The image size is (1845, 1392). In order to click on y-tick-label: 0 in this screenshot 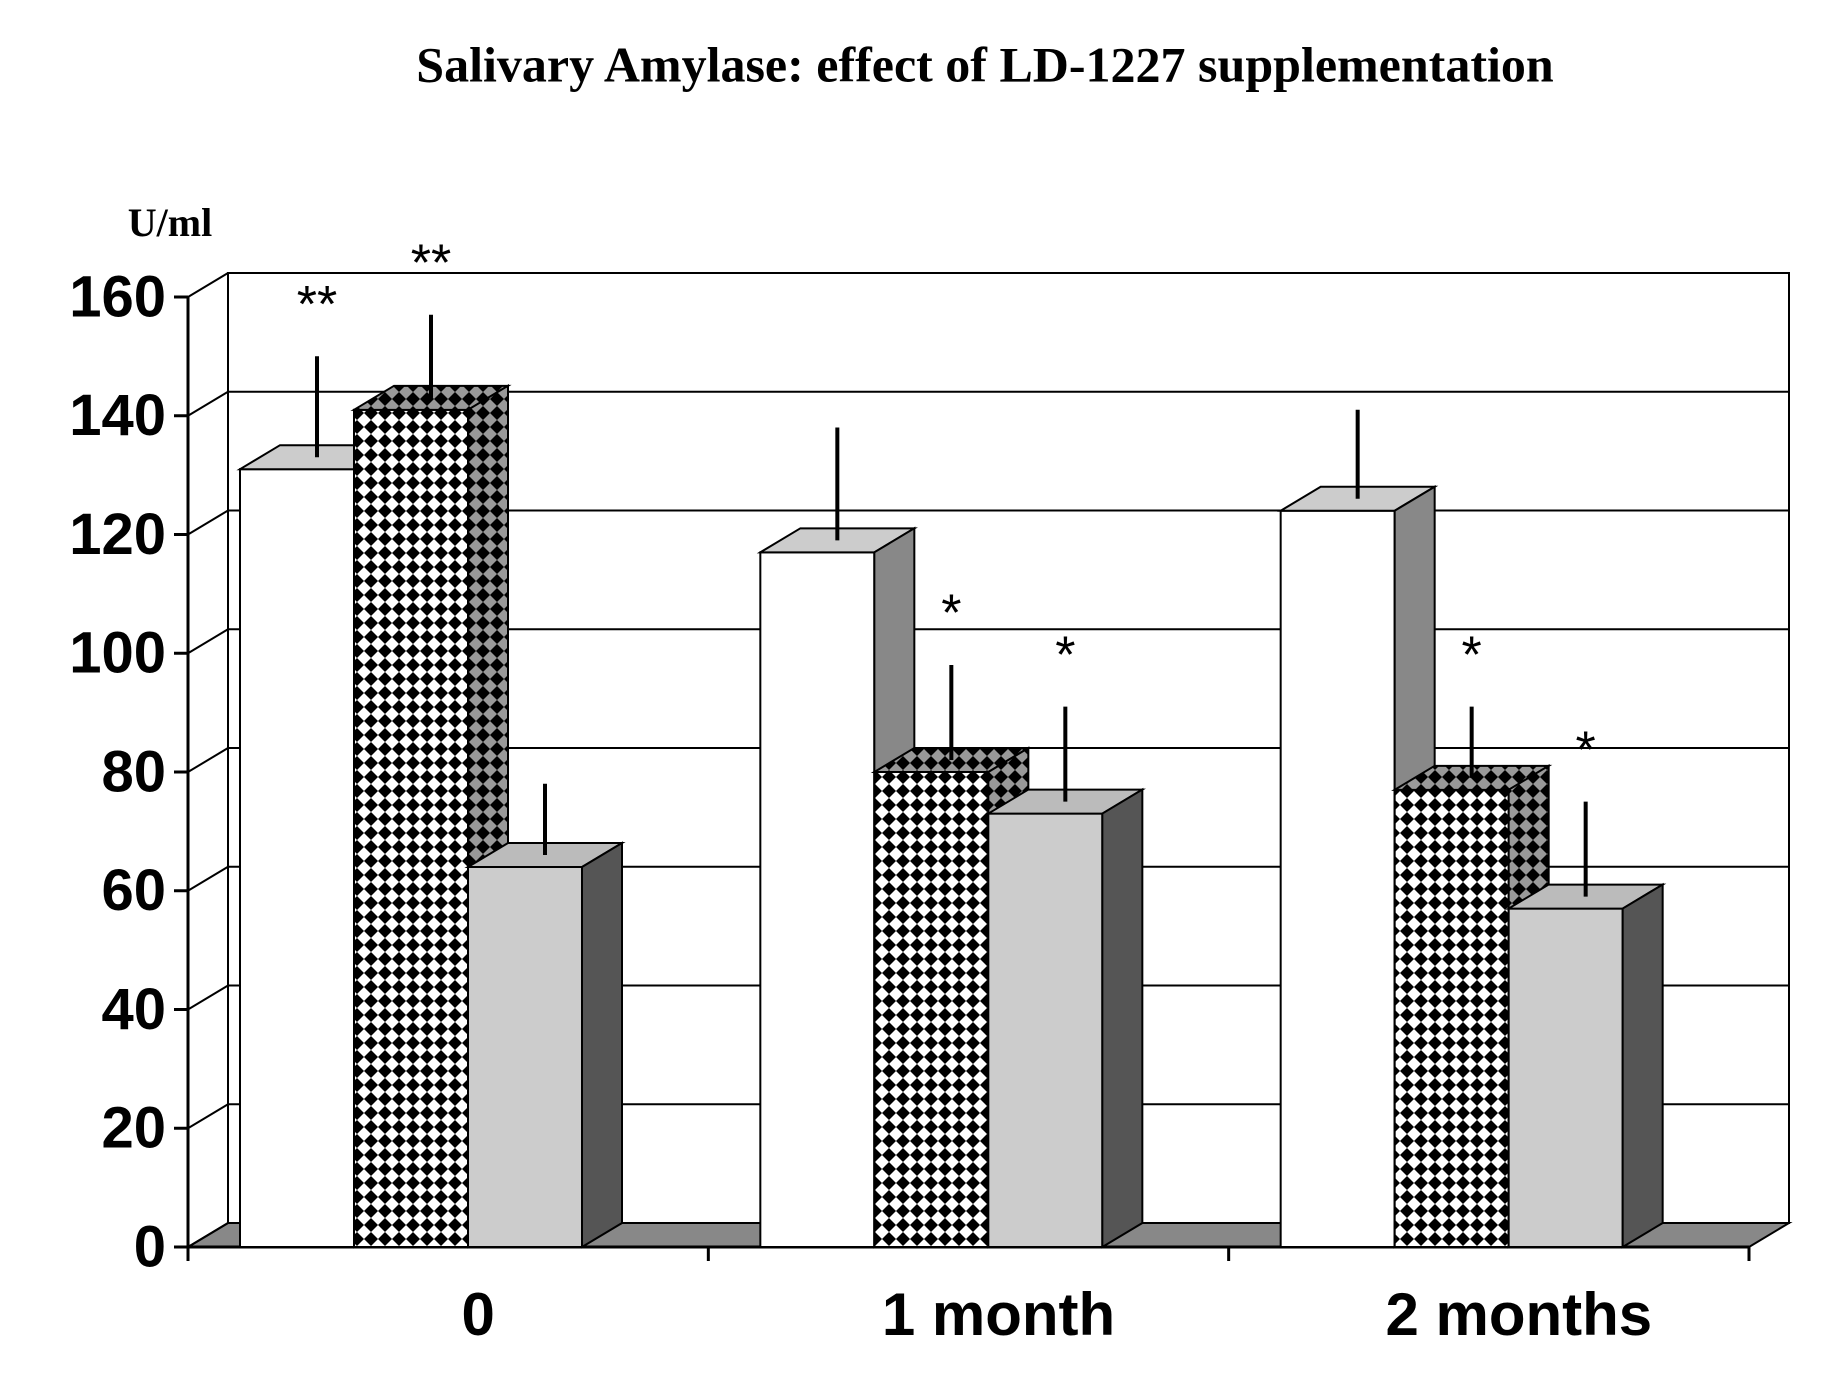, I will do `click(150, 1246)`.